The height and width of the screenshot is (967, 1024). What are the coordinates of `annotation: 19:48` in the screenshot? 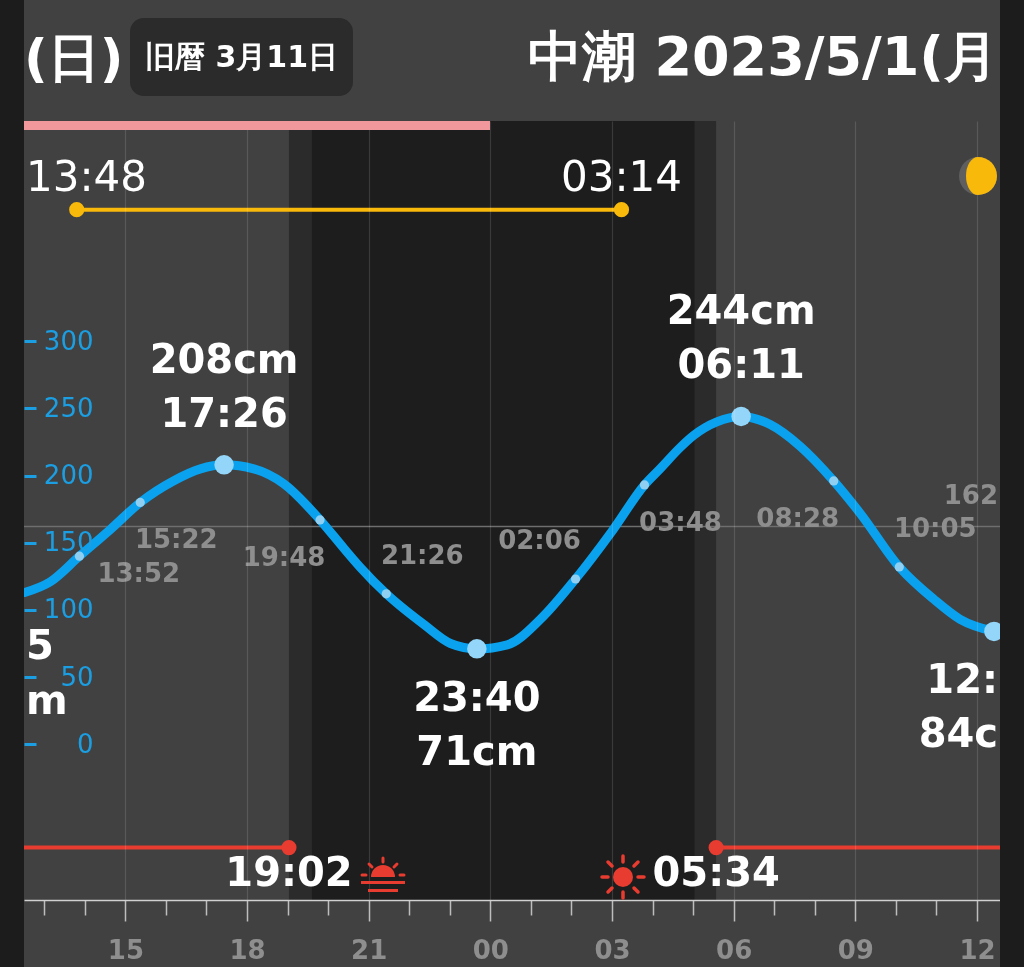 It's located at (284, 556).